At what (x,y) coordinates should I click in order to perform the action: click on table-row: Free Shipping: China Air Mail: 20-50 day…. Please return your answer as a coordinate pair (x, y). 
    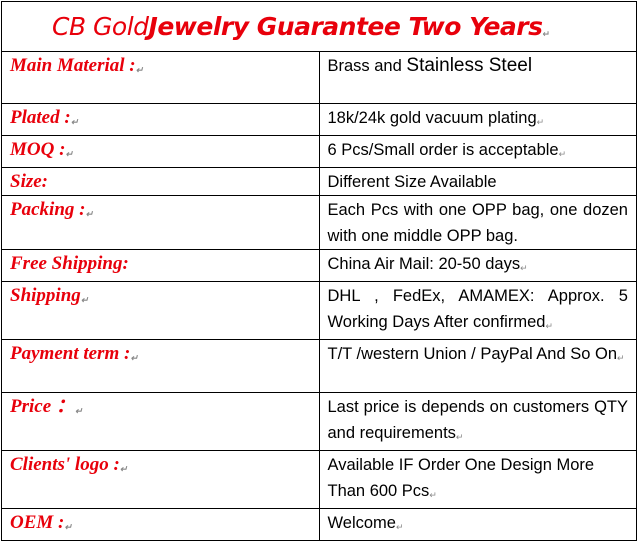
    Looking at the image, I should click on (319, 265).